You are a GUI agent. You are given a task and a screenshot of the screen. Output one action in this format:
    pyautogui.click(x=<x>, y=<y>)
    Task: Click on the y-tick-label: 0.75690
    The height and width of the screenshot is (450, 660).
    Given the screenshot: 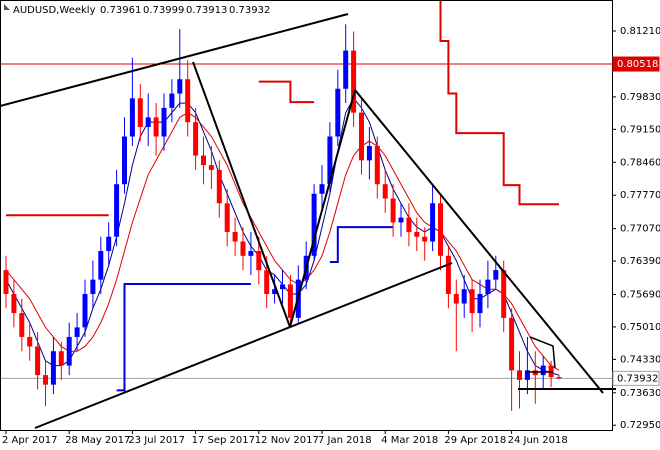 What is the action you would take?
    pyautogui.click(x=640, y=294)
    